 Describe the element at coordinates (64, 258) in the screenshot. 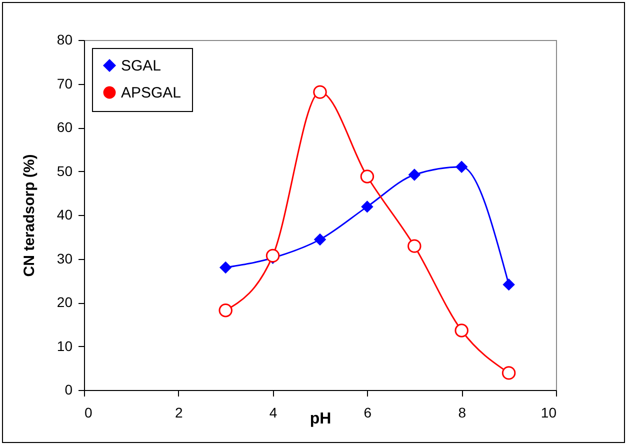

I see `y-tick-label: 30` at that location.